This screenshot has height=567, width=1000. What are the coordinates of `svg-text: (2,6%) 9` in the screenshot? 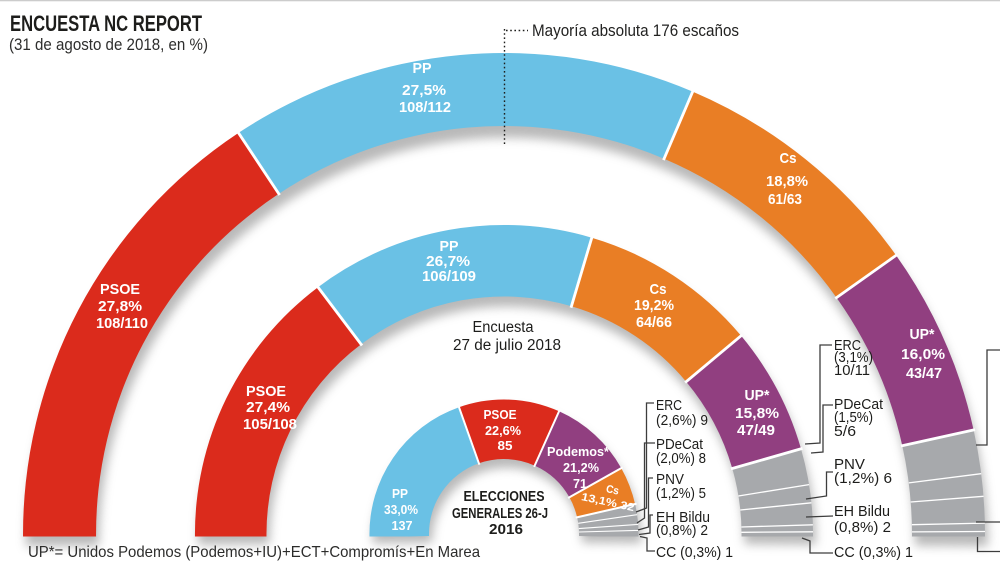 It's located at (682, 421).